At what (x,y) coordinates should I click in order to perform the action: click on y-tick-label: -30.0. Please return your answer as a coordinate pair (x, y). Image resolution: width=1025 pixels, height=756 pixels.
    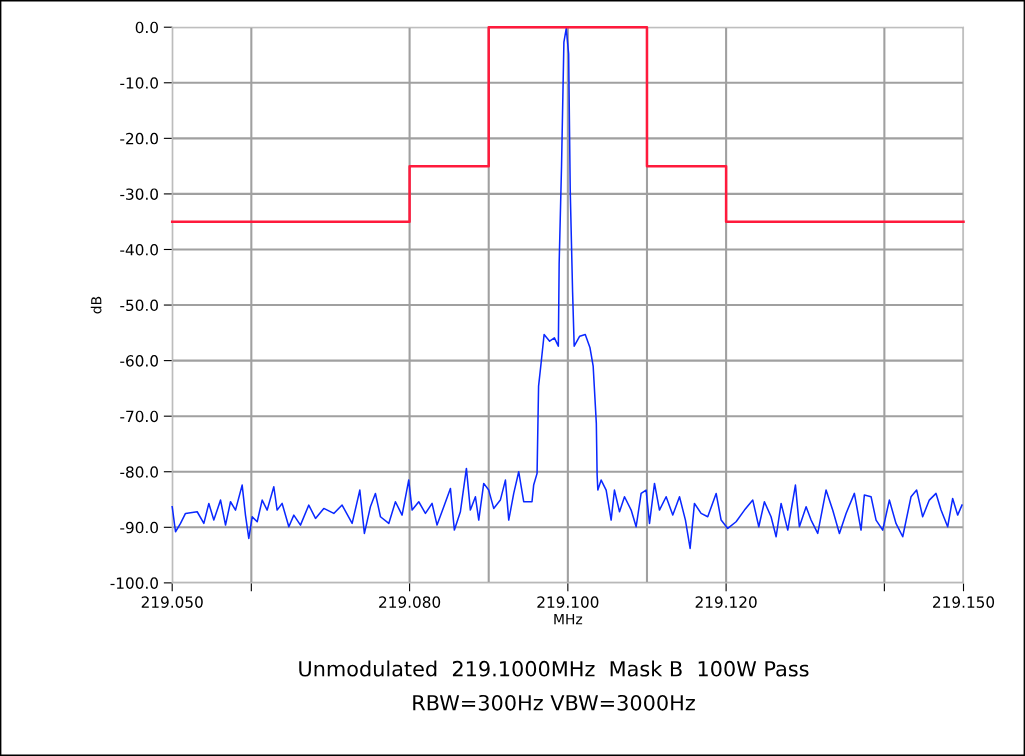
    Looking at the image, I should click on (139, 194).